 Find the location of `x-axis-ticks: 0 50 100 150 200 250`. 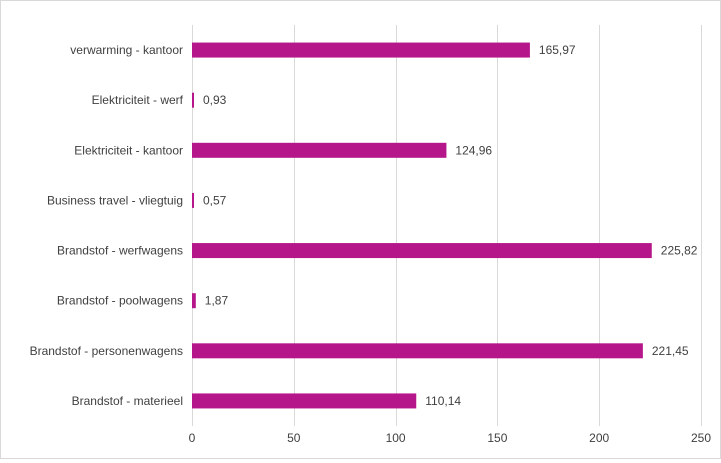

x-axis-ticks: 0 50 100 150 200 250 is located at coordinates (450, 438).